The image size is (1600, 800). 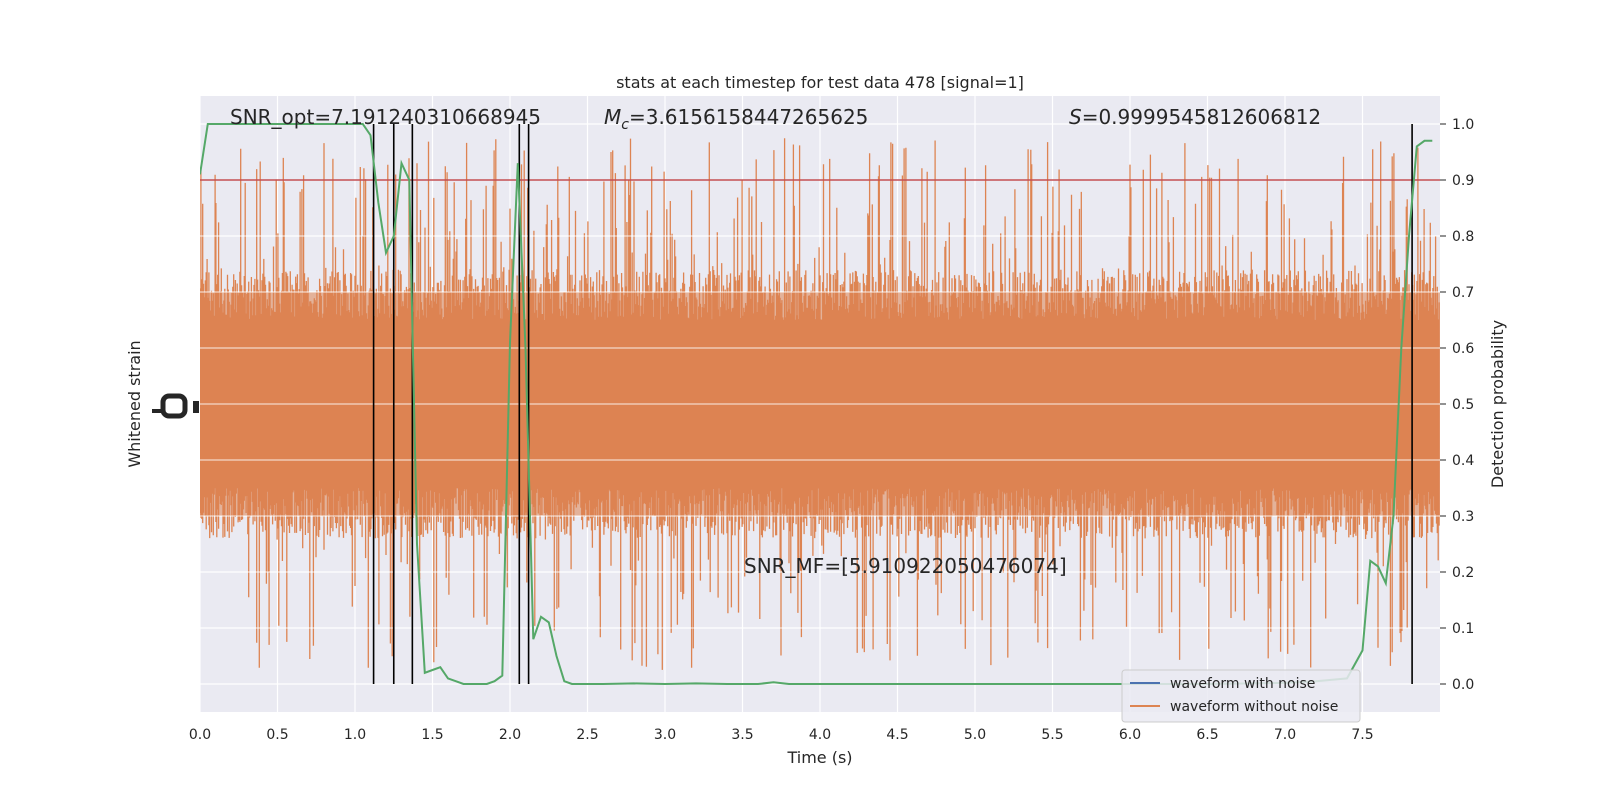 What do you see at coordinates (587, 735) in the screenshot?
I see `x-tick-label: 2.5` at bounding box center [587, 735].